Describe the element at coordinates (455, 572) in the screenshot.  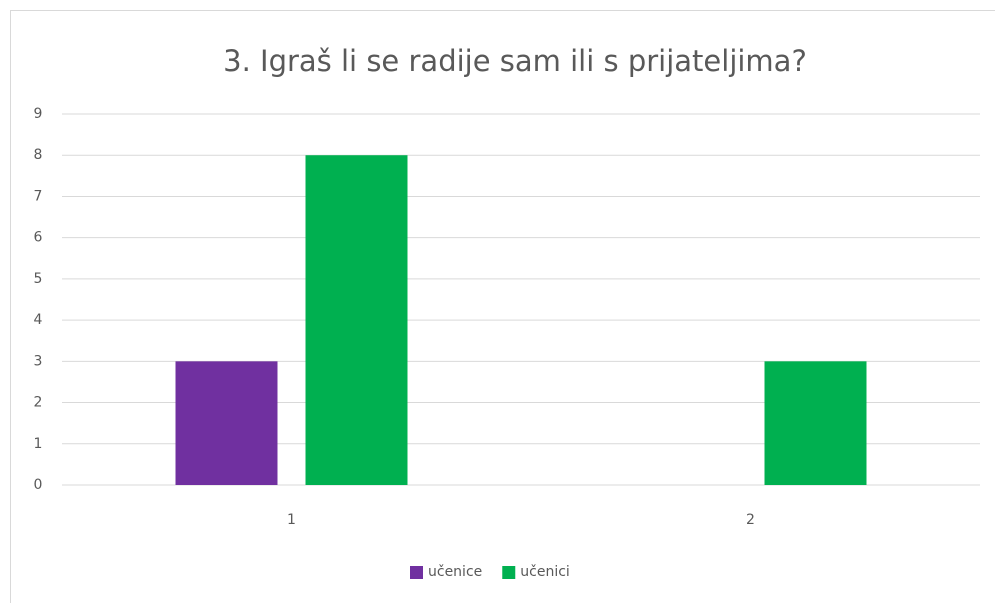
I see `legend-label: učenice` at that location.